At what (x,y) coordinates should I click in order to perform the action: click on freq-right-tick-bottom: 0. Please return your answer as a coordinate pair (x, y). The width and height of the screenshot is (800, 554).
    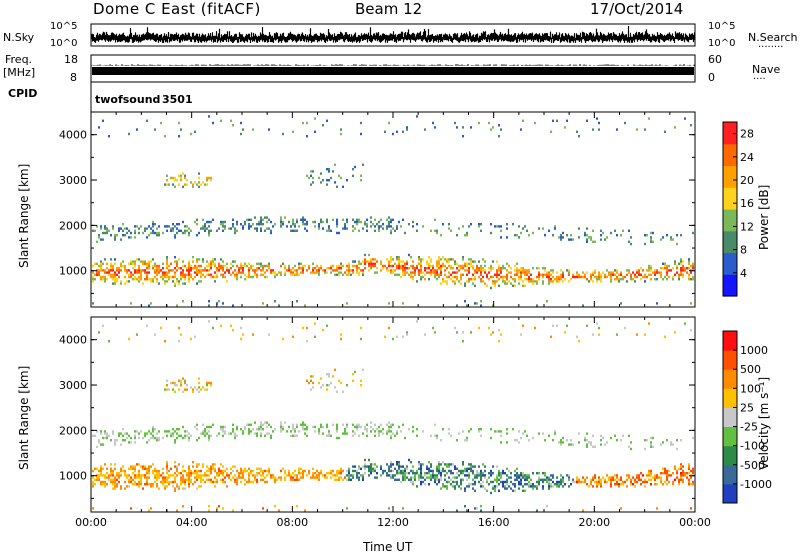
    Looking at the image, I should click on (711, 77).